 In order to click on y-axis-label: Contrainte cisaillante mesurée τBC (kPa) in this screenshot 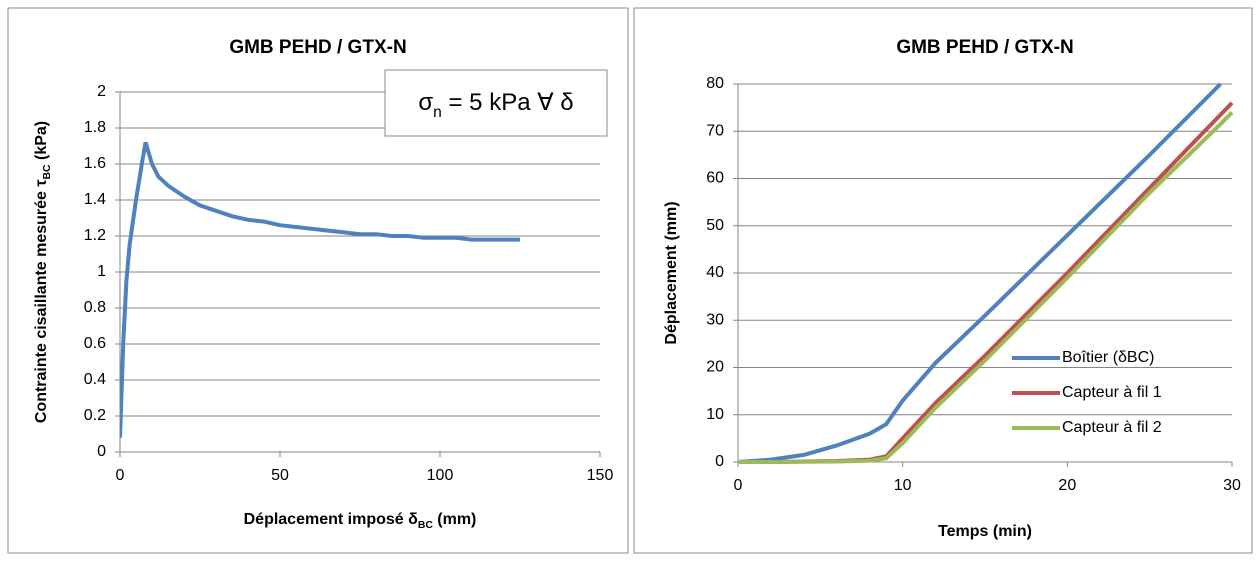, I will do `click(43, 272)`.